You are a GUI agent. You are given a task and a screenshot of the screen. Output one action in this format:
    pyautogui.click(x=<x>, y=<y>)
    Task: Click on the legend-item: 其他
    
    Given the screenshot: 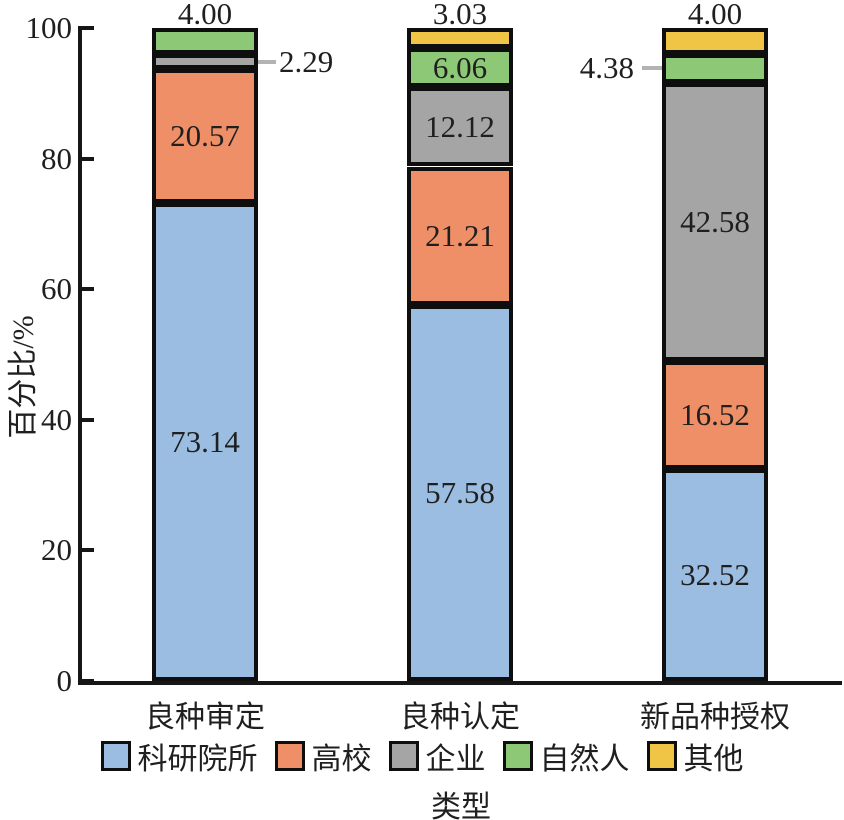 What is the action you would take?
    pyautogui.click(x=695, y=756)
    